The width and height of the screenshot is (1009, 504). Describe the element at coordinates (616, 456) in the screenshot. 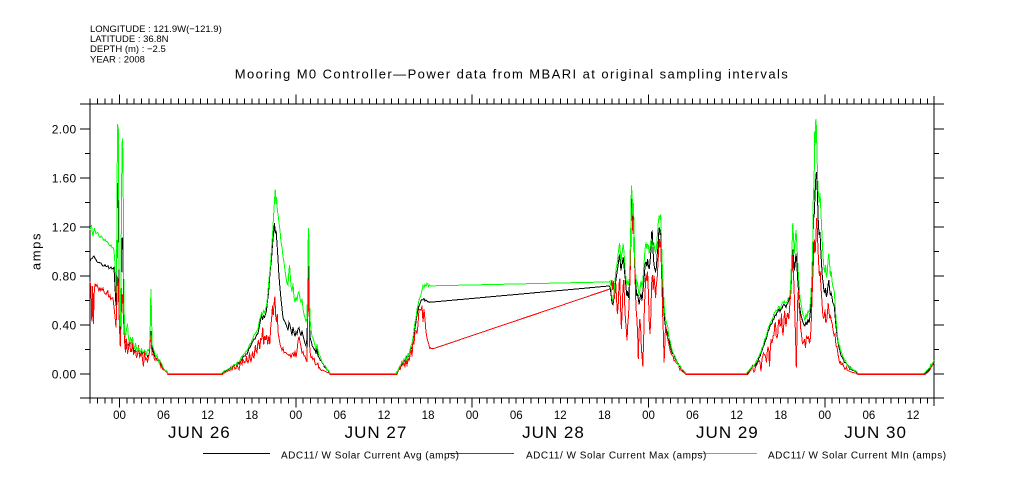

I see `svg-text:ADC11/ W Solar Current Max (am: ADC11/ W Solar Current Max (amps)` at that location.